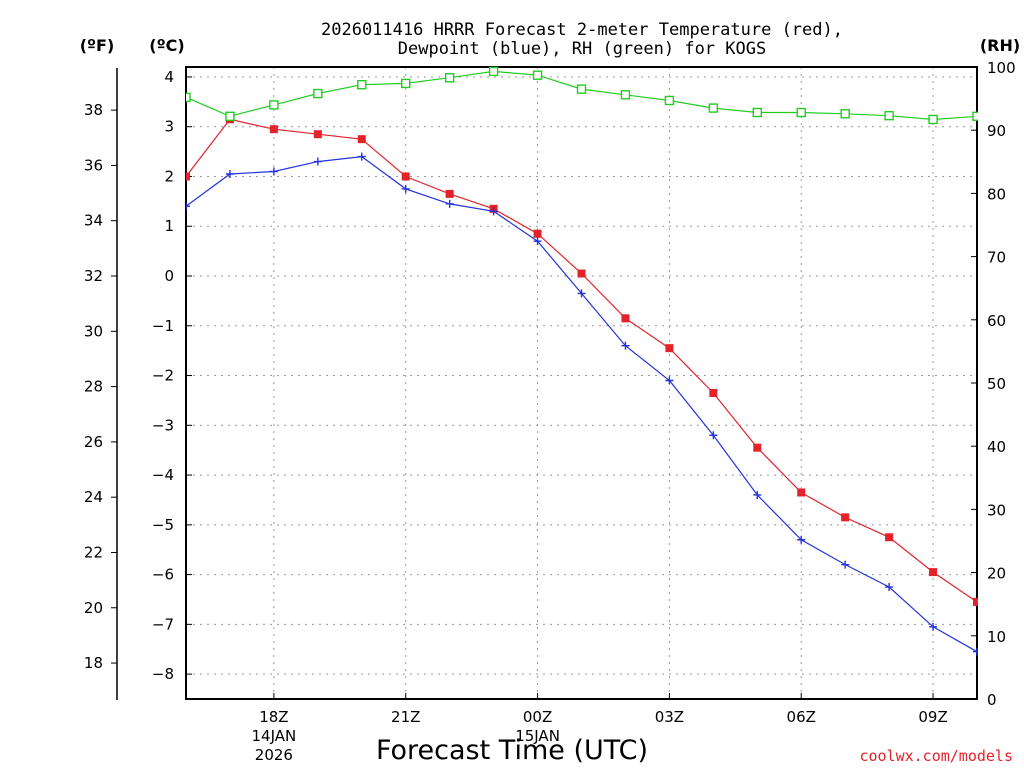 This screenshot has height=768, width=1024. What do you see at coordinates (537, 736) in the screenshot?
I see `time-tick-label: 15JAN` at bounding box center [537, 736].